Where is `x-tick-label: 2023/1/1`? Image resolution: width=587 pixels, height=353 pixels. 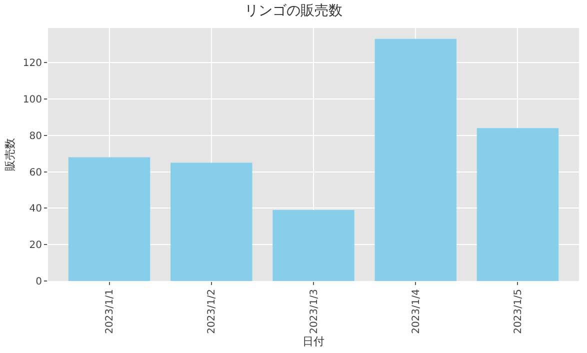
x-tick-label: 2023/1/1 is located at coordinates (110, 311).